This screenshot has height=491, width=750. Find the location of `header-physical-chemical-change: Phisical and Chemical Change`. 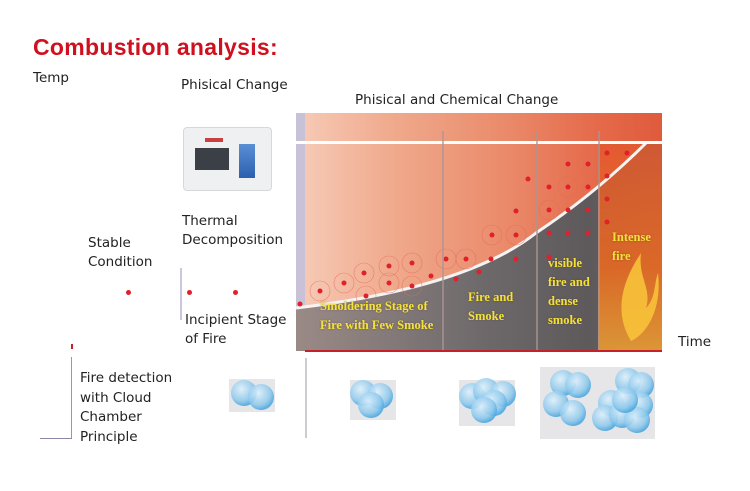

header-physical-chemical-change: Phisical and Chemical Change is located at coordinates (457, 100).